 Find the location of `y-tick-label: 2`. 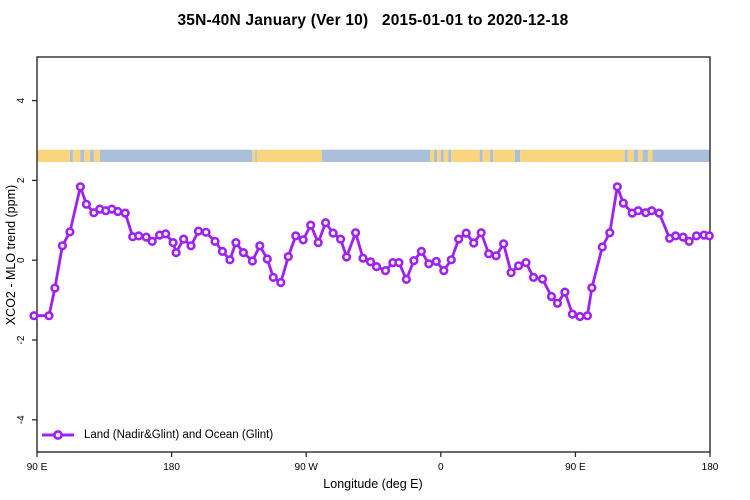

y-tick-label: 2 is located at coordinates (21, 180).